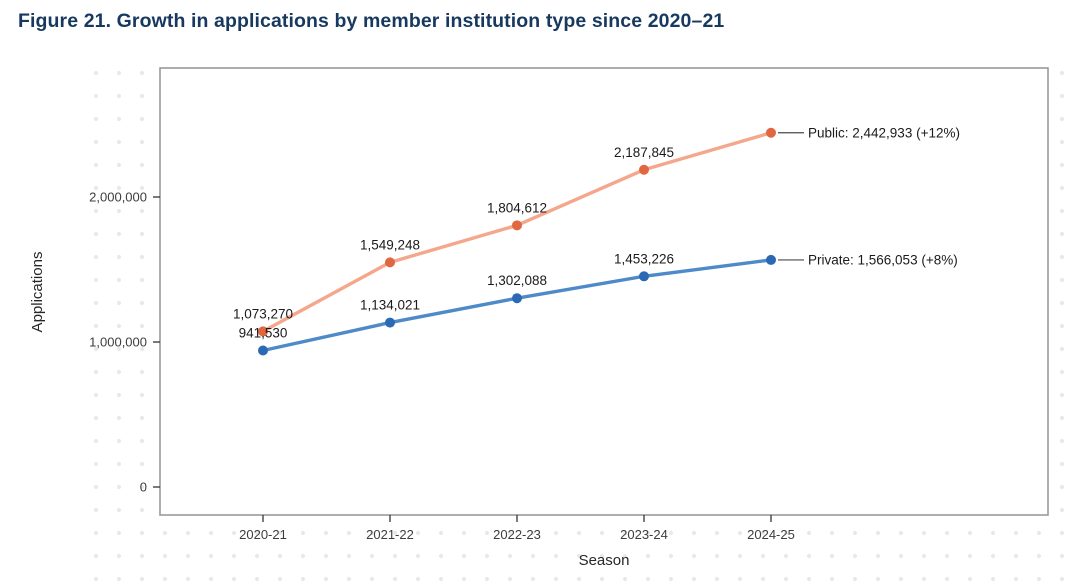  Describe the element at coordinates (517, 207) in the screenshot. I see `public-value-label: 1,804,612` at that location.